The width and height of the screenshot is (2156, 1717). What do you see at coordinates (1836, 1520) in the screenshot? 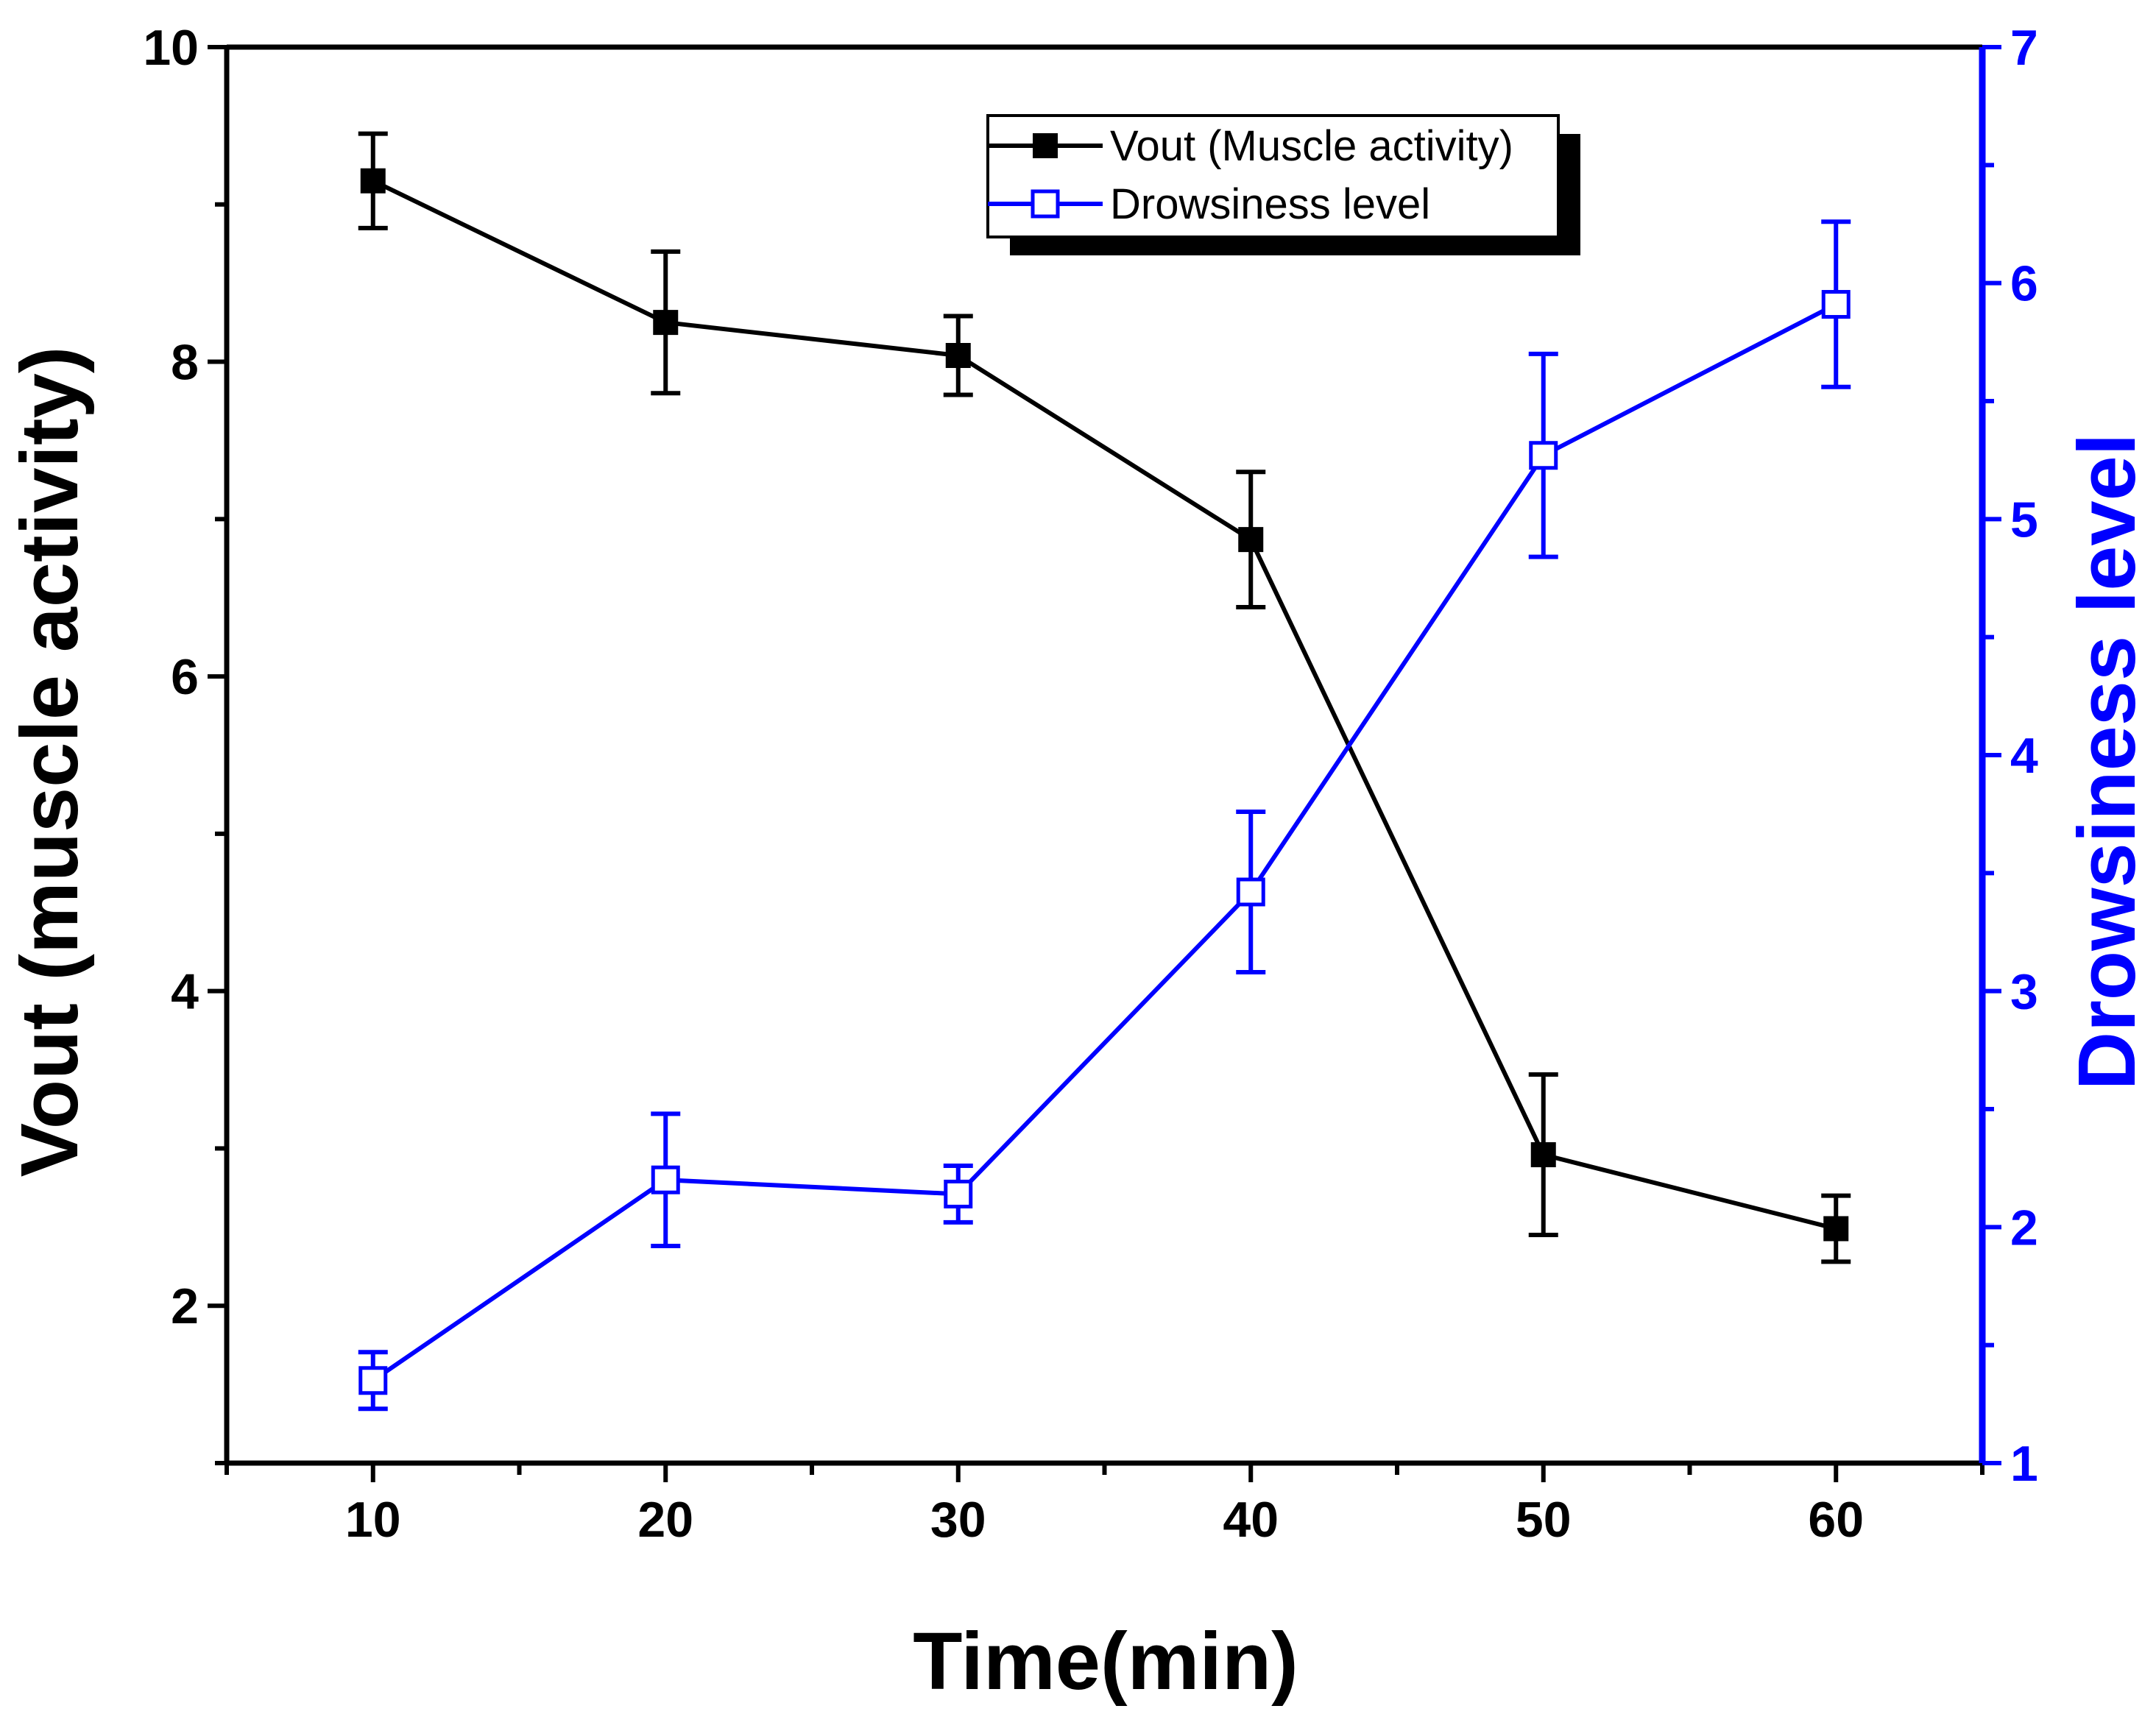
I see `x-tick-label: 60` at bounding box center [1836, 1520].